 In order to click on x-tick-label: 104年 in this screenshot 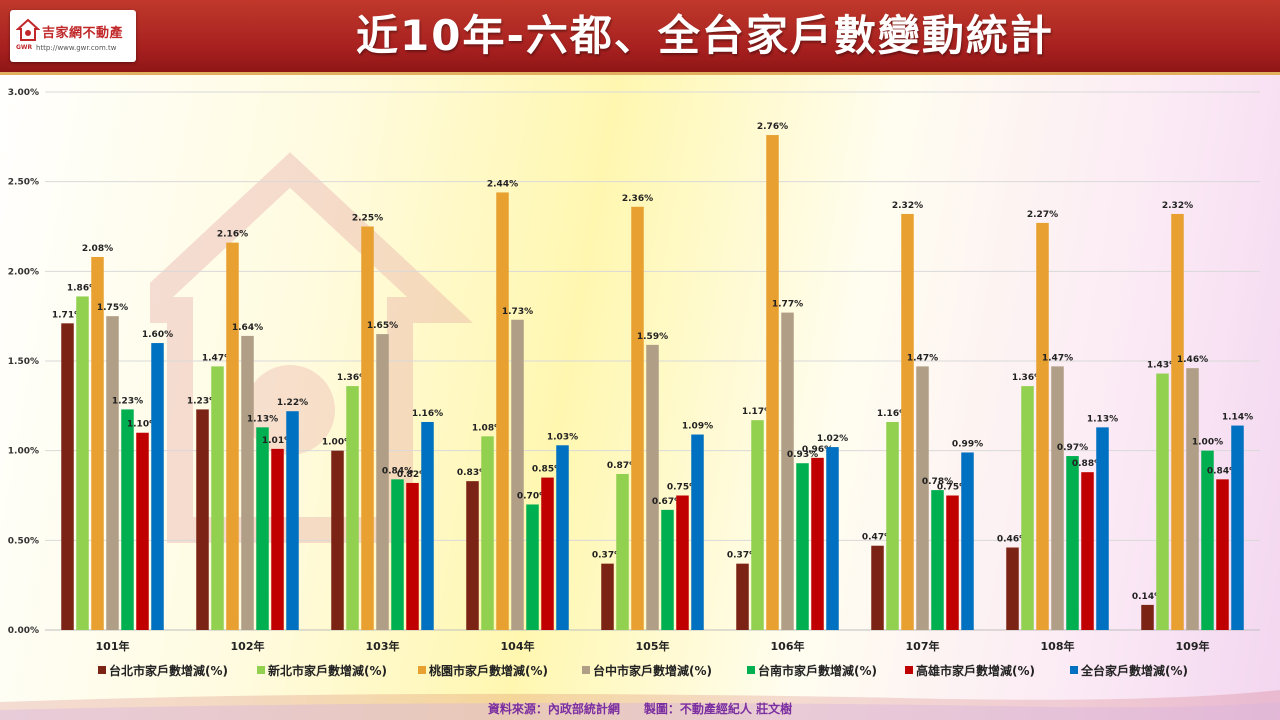, I will do `click(518, 646)`.